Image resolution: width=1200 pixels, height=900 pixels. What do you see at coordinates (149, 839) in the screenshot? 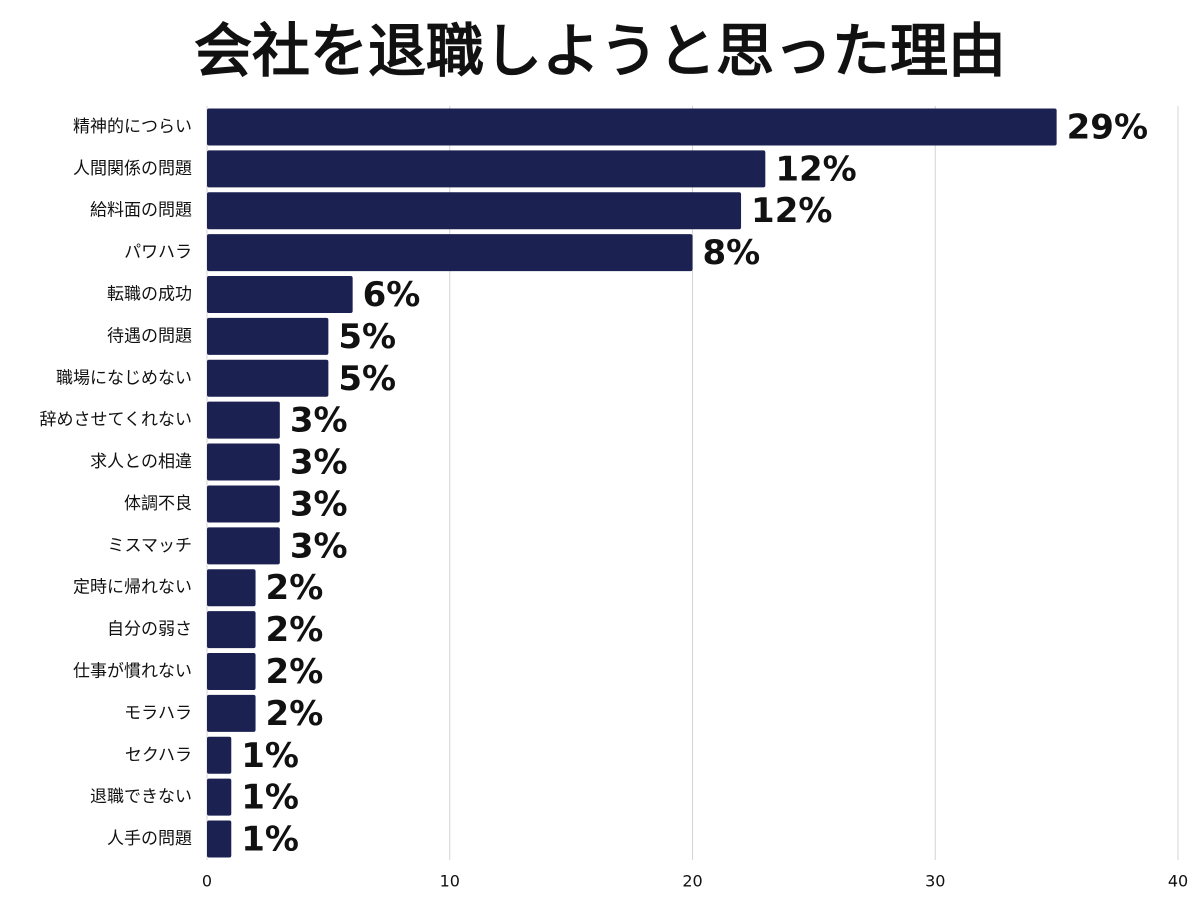
I see `y-tick-label: 人手の問題` at bounding box center [149, 839].